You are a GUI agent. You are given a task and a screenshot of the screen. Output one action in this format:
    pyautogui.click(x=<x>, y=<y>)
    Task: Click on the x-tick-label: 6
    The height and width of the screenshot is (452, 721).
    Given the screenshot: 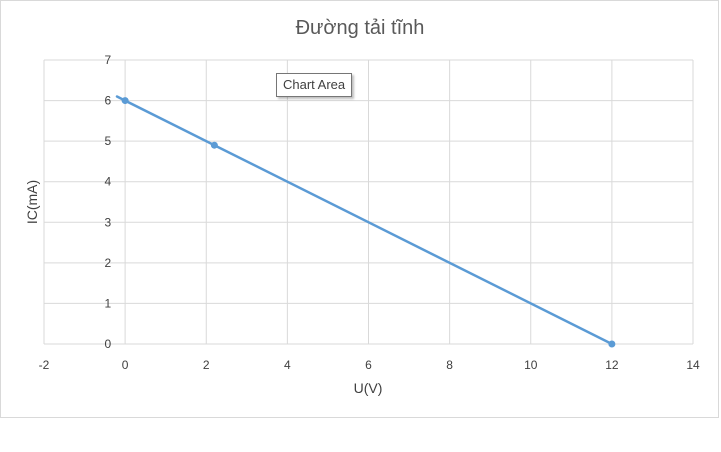 What is the action you would take?
    pyautogui.click(x=368, y=365)
    